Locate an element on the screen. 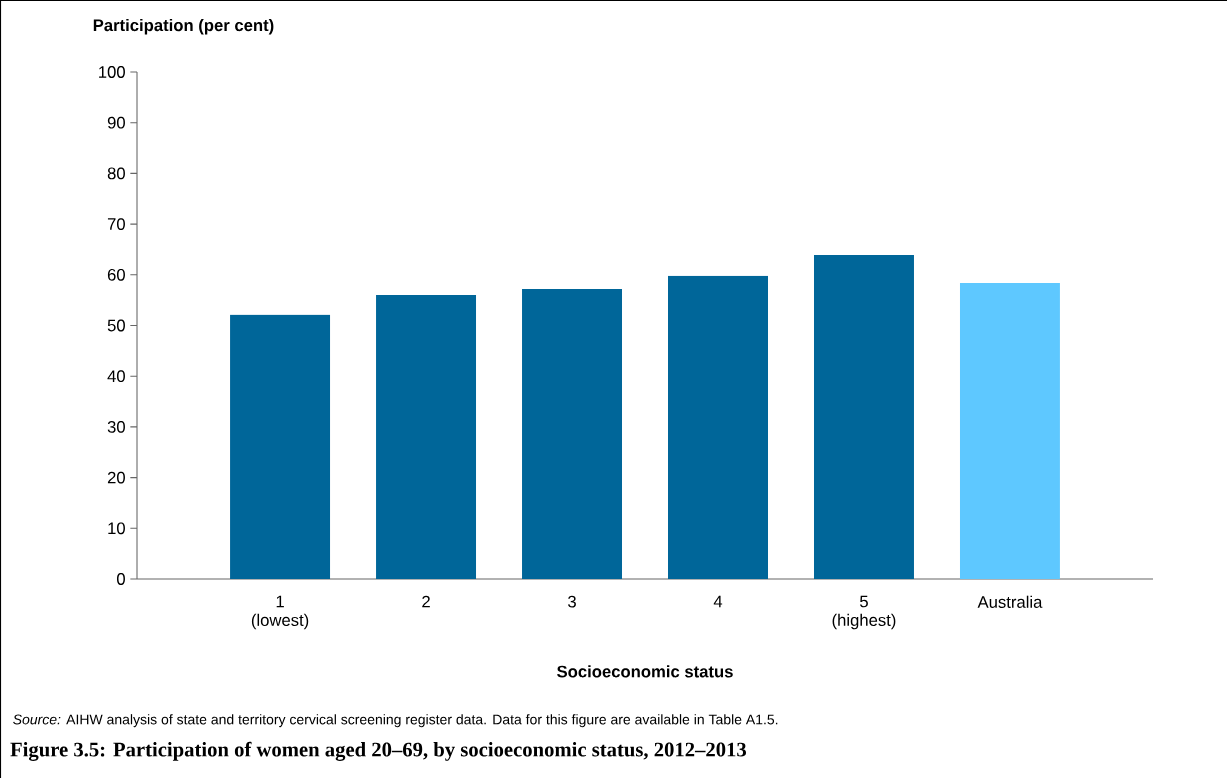 This screenshot has width=1227, height=778. y-tick-label: 90 is located at coordinates (116, 122).